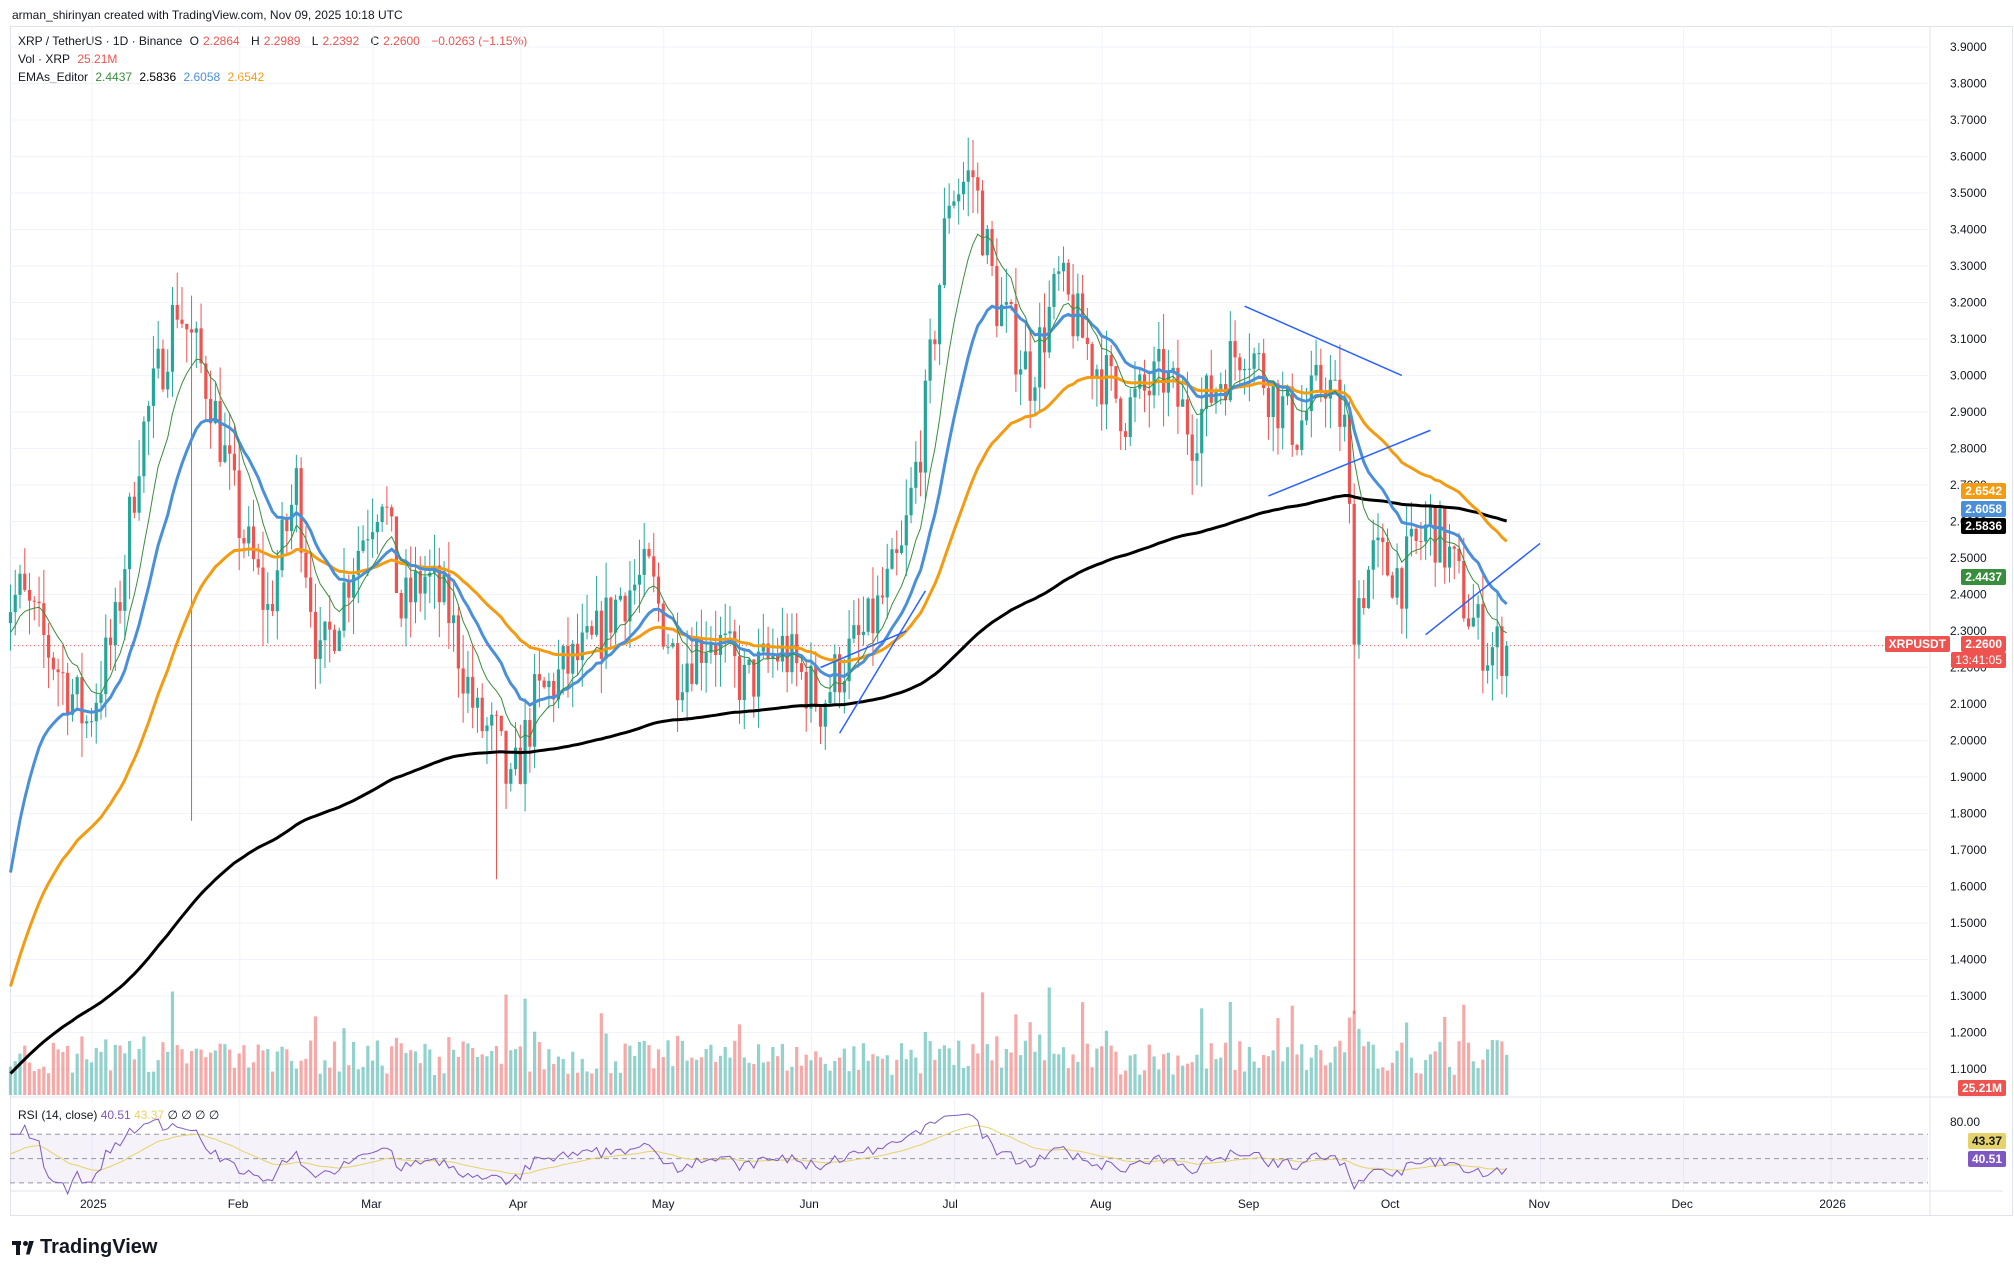  What do you see at coordinates (143, 77) in the screenshot?
I see `ema-legend: EMAs_Editor 2.4437 2.5836 2.6058 2.6542` at bounding box center [143, 77].